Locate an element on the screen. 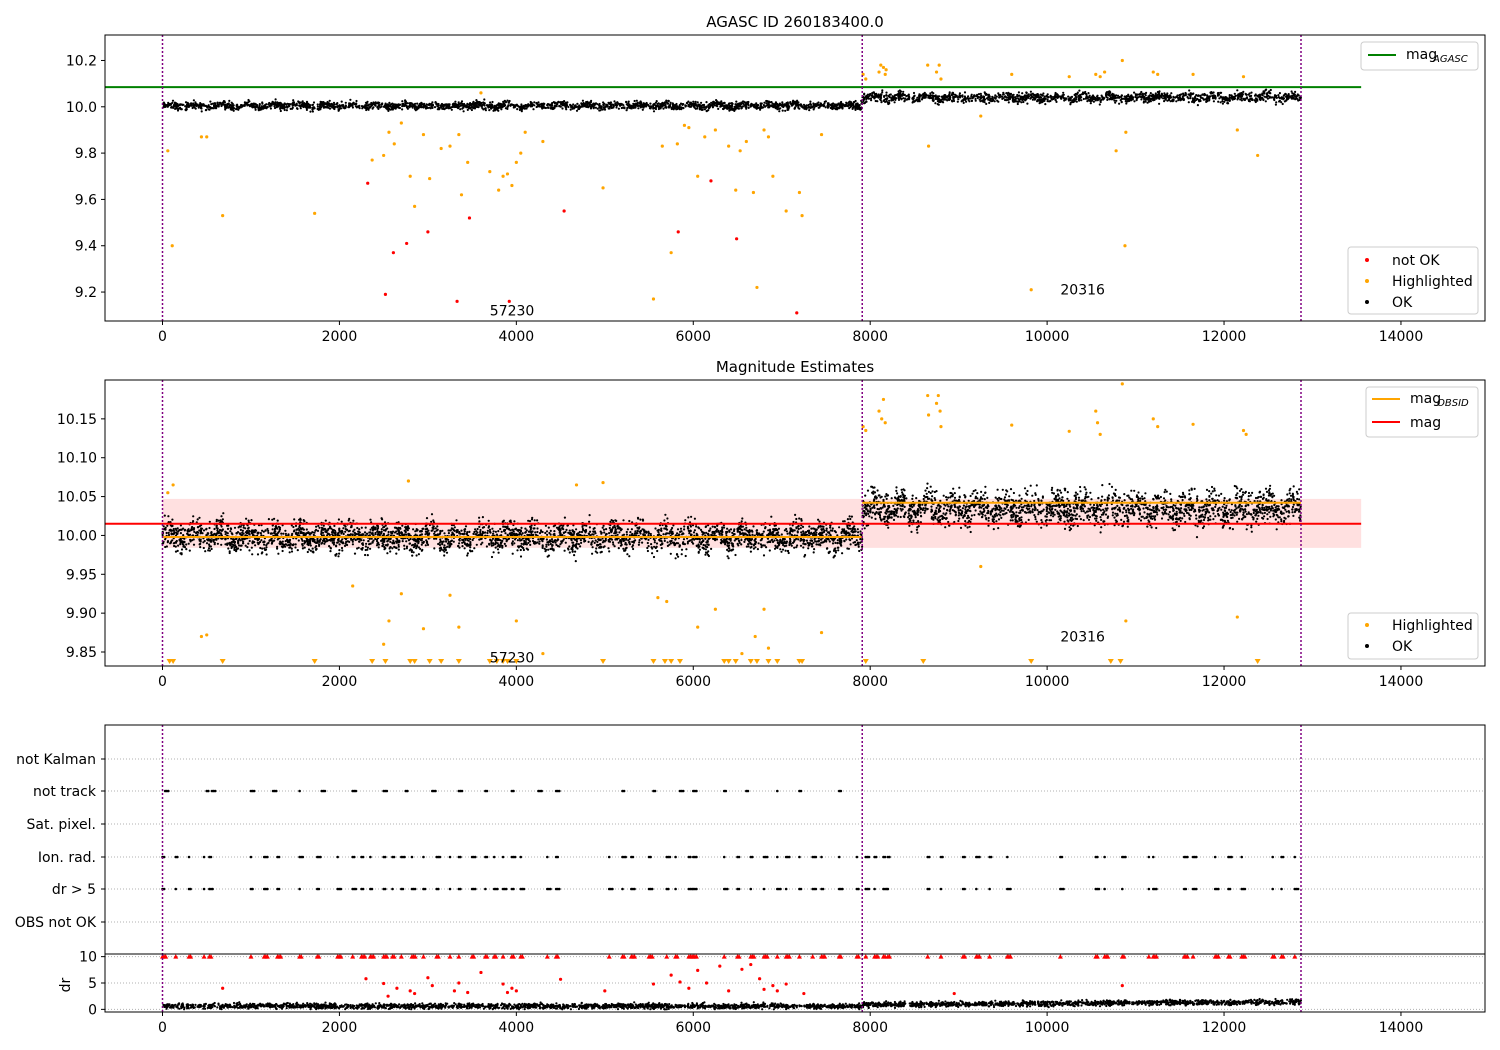 This screenshot has width=1500, height=1050. legend-entry: Highlighted is located at coordinates (1432, 282).